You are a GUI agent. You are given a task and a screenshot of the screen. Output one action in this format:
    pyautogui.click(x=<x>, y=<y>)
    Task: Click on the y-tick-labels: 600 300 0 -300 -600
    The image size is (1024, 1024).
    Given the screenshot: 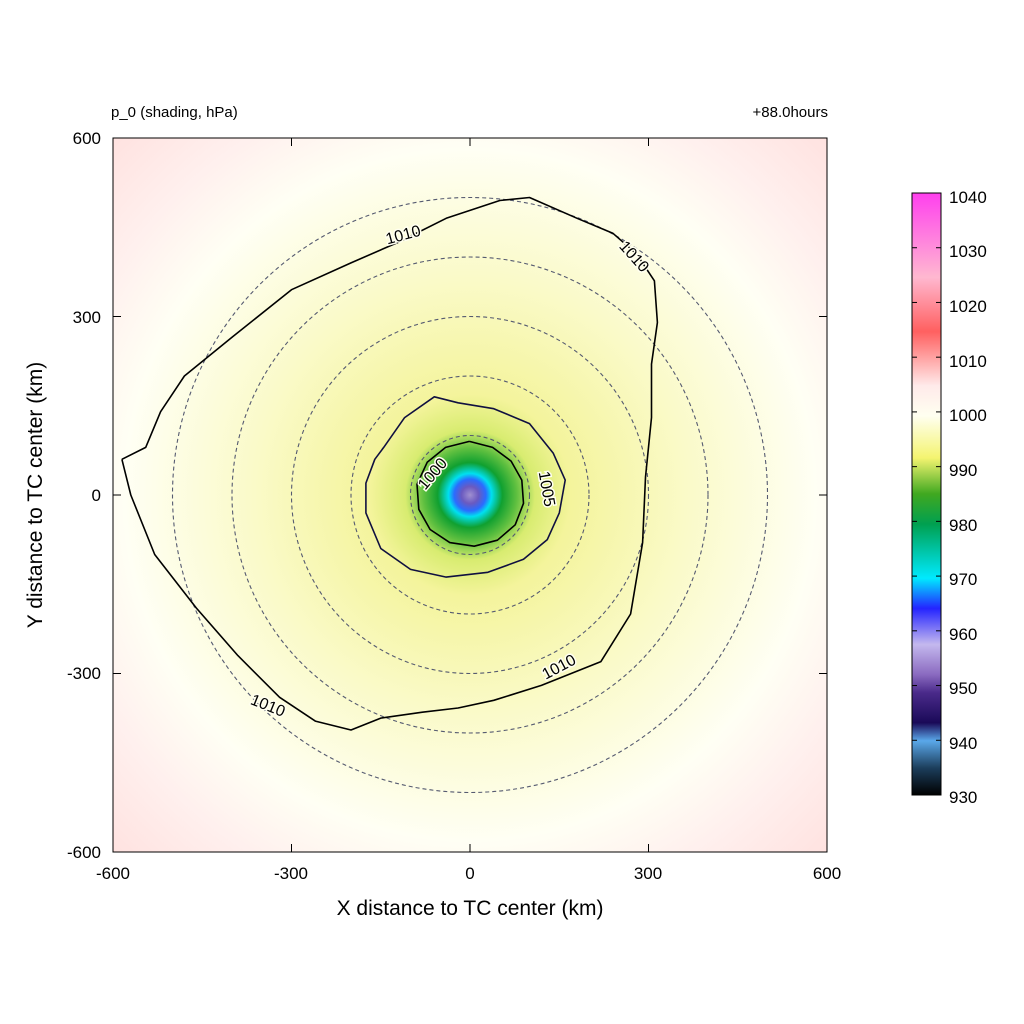 What is the action you would take?
    pyautogui.click(x=84, y=495)
    